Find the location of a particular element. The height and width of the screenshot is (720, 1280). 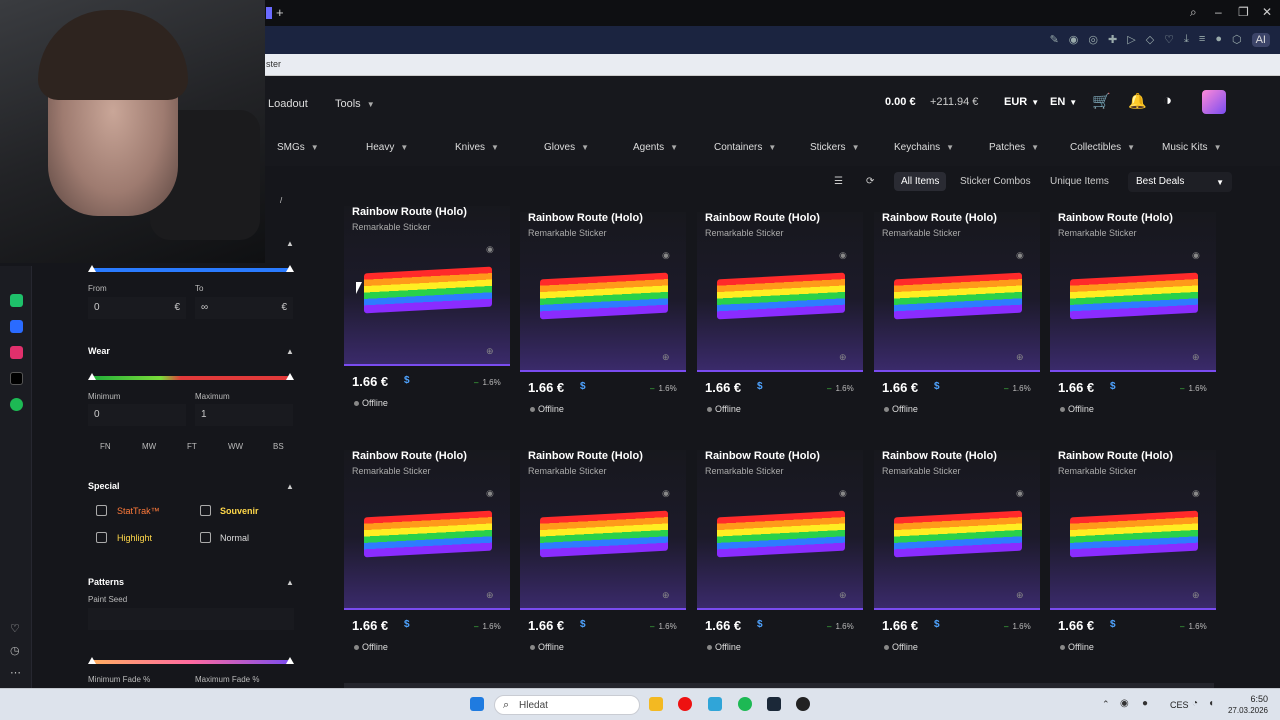

messenger-icon is located at coordinates (16, 326).